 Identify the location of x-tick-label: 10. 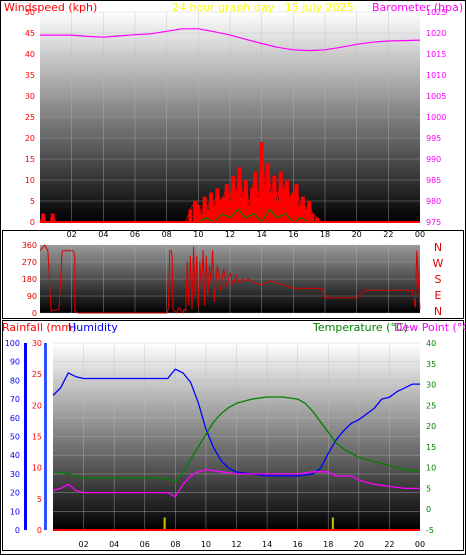
(198, 234).